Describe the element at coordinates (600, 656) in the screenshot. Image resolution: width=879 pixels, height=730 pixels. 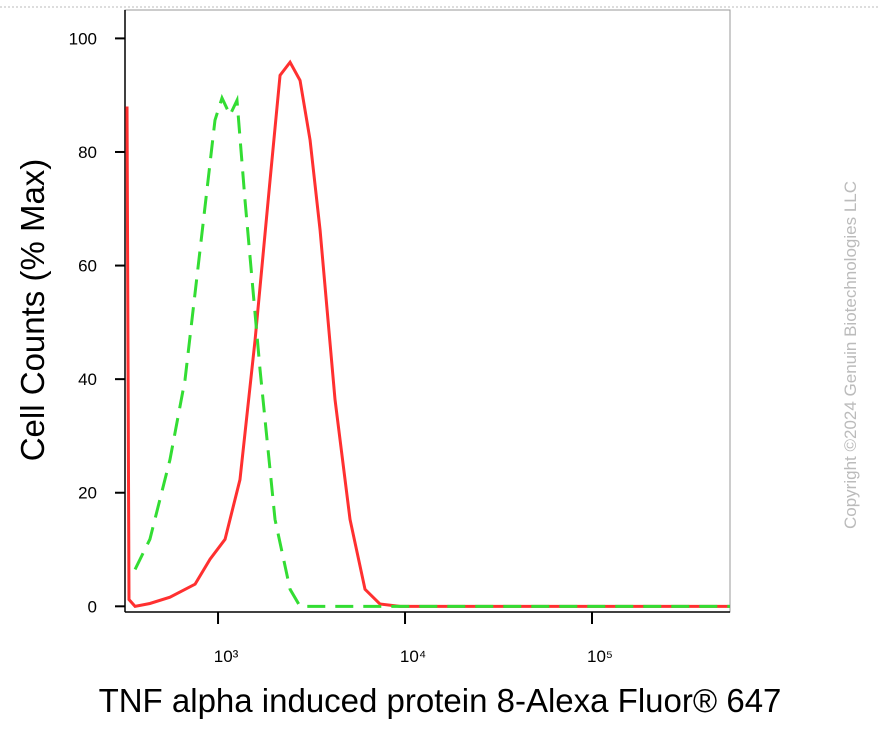
I see `x-tick-label: 10⁵` at that location.